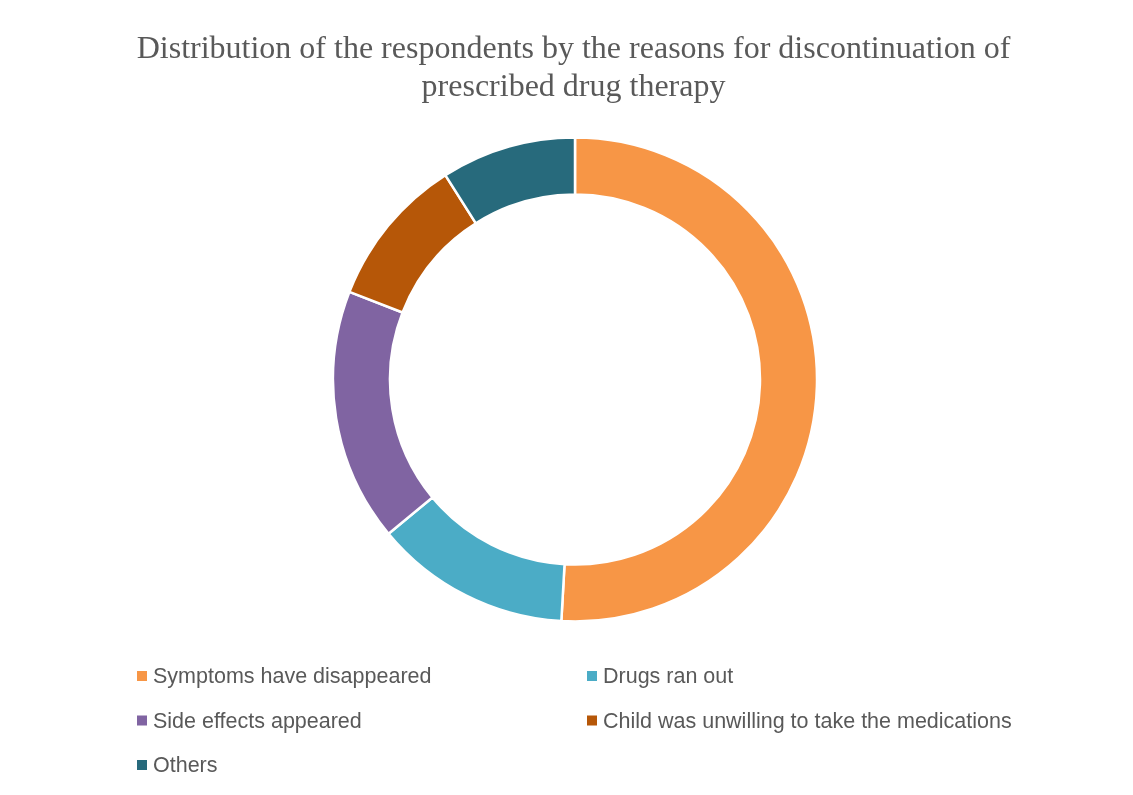  Describe the element at coordinates (573, 66) in the screenshot. I see `chart-title: Distribution of the respondents by the reasons for discontinuation of prescribed drug therapy` at that location.